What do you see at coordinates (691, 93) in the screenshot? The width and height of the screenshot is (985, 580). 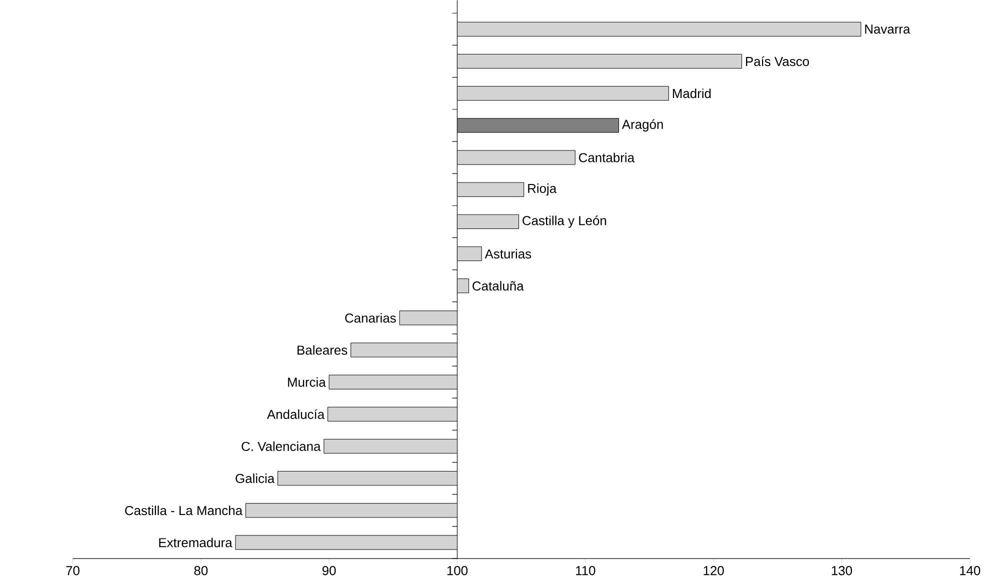 I see `y-tick-label: Madrid` at bounding box center [691, 93].